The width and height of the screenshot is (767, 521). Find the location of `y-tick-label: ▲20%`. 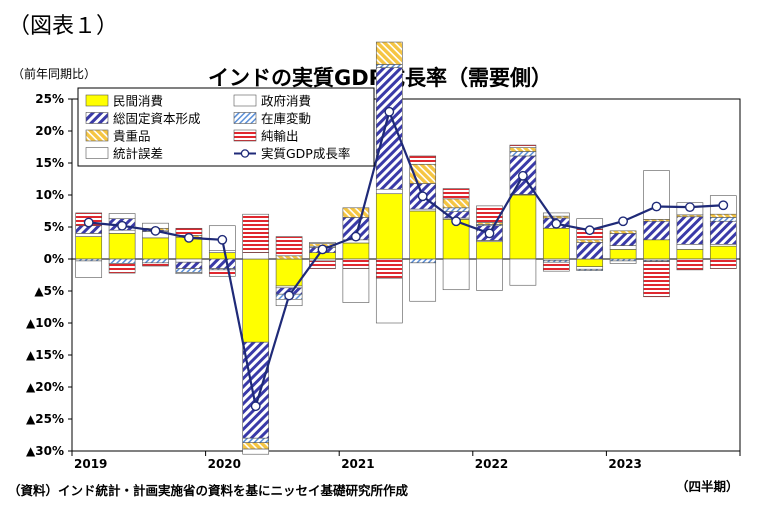

y-tick-label: ▲20% is located at coordinates (45, 387).